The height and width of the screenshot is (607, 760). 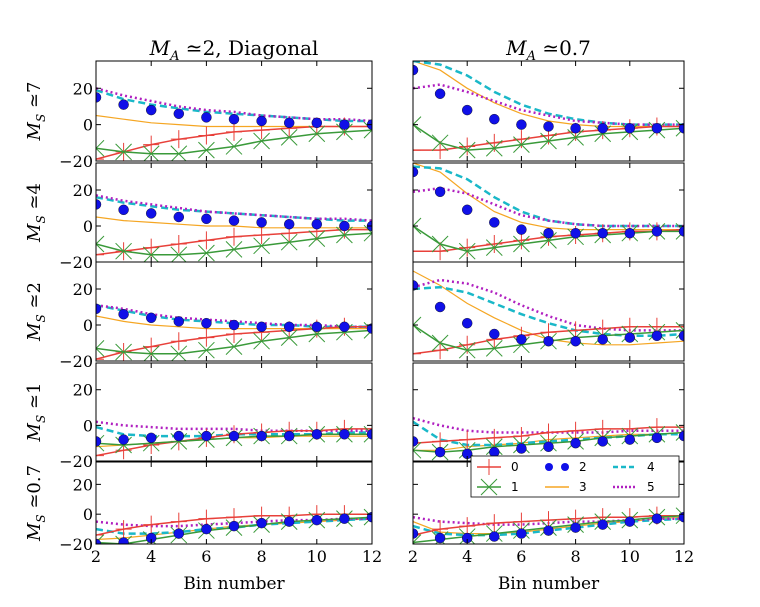 What do you see at coordinates (234, 50) in the screenshot?
I see `column-title-1: MA ≃2, Diagonal` at bounding box center [234, 50].